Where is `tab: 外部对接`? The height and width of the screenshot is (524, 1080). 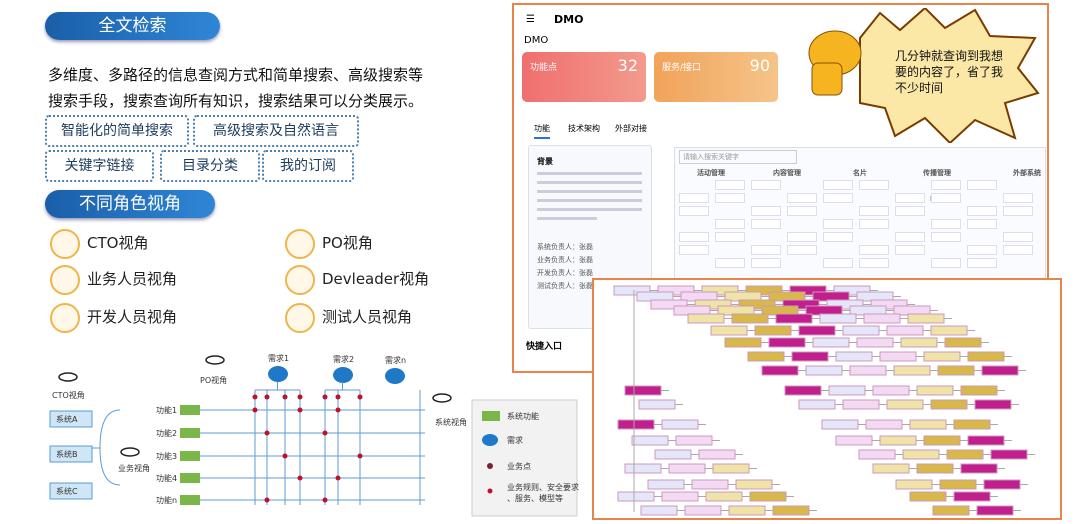 tab: 外部对接 is located at coordinates (631, 128).